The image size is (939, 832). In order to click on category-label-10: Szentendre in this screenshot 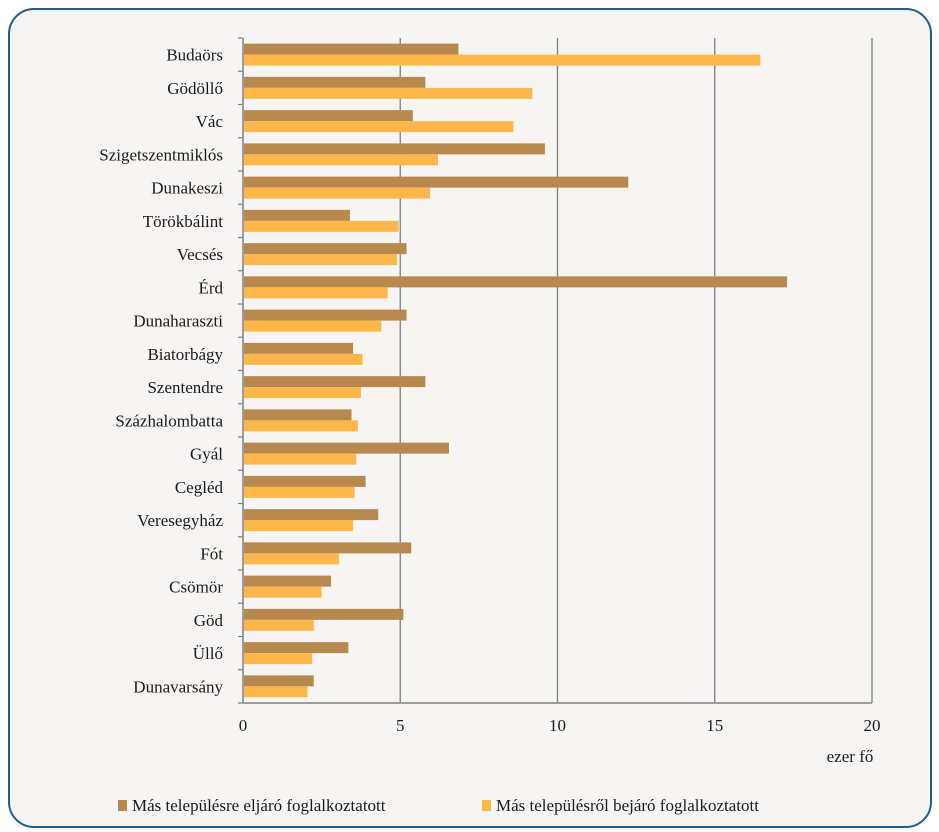, I will do `click(185, 387)`.